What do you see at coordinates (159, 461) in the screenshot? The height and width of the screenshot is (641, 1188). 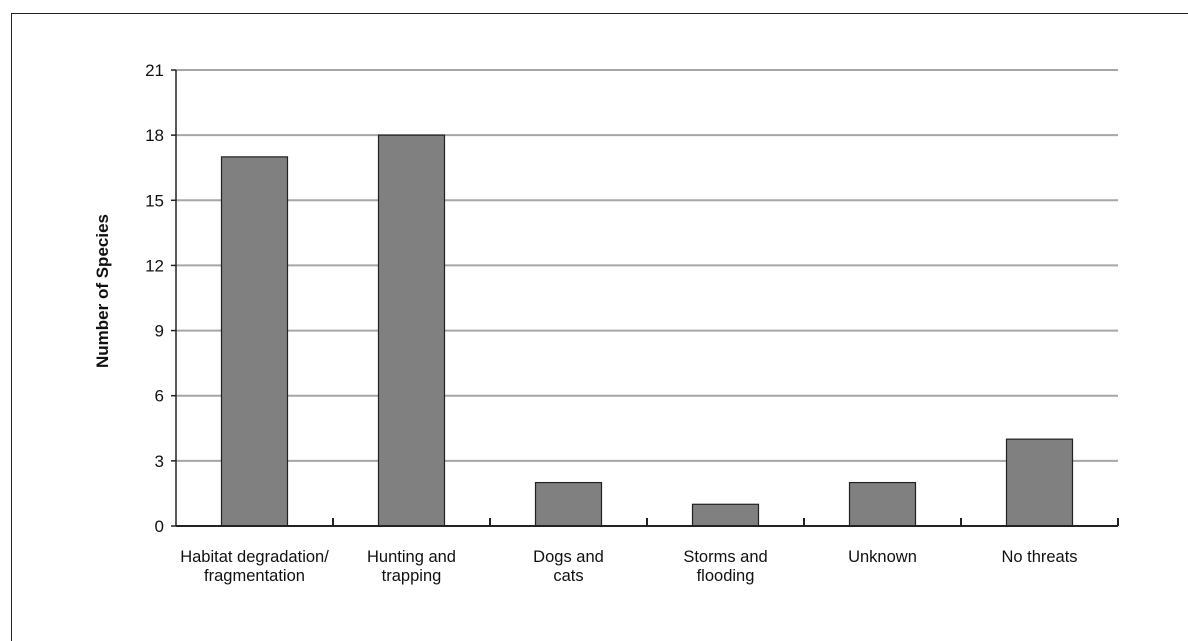 I see `y-tick-label: 3` at bounding box center [159, 461].